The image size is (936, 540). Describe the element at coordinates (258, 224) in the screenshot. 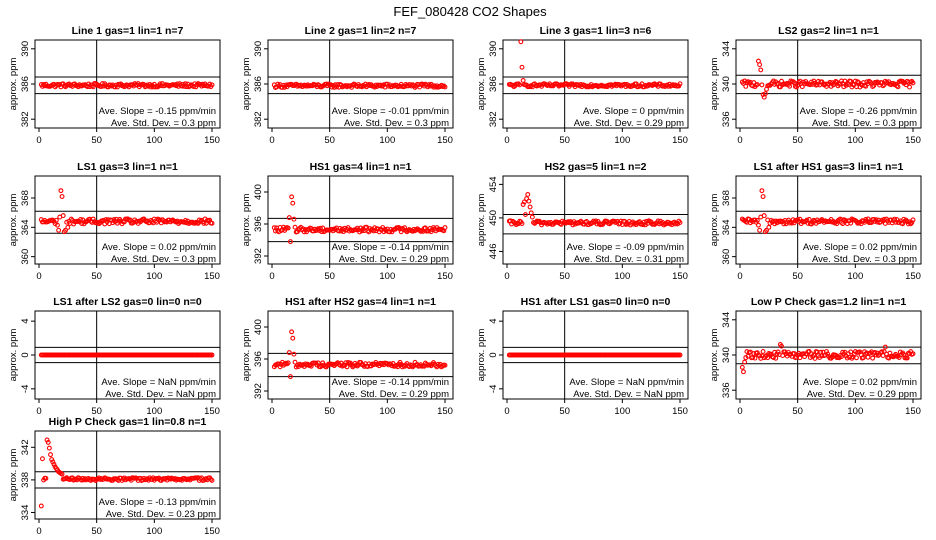

I see `y-tick-label: 396` at that location.